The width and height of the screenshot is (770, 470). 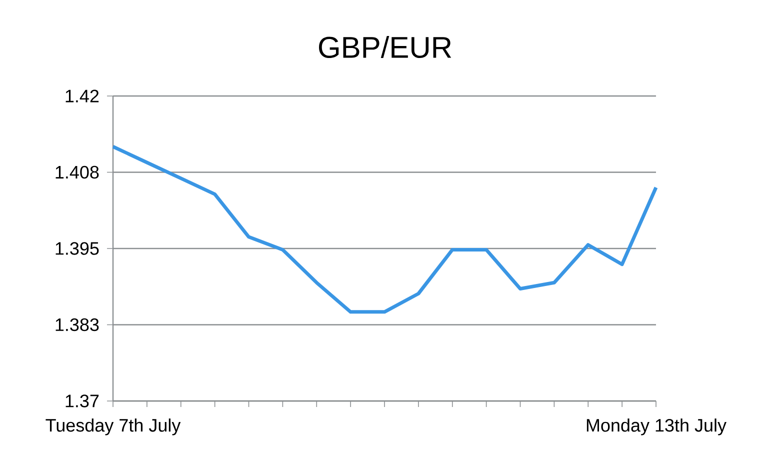 I want to click on y-tick-label: 1.408, so click(x=77, y=172).